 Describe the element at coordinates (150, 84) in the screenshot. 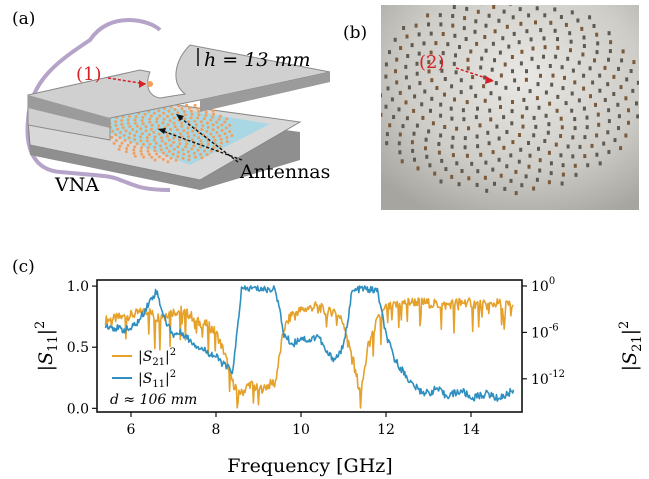

I see `probe-antenna` at that location.